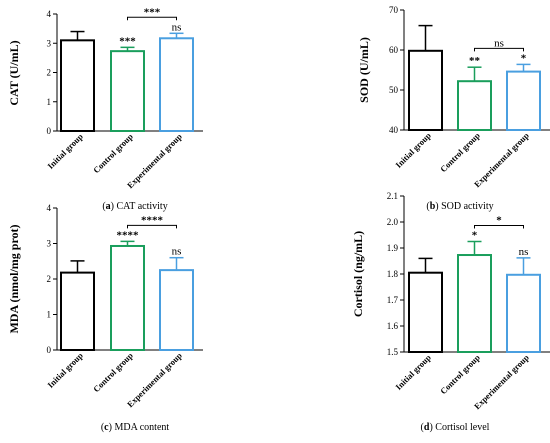 The width and height of the screenshot is (550, 443). What do you see at coordinates (49, 102) in the screenshot?
I see `panel-a-y-tick-label: 1` at bounding box center [49, 102].